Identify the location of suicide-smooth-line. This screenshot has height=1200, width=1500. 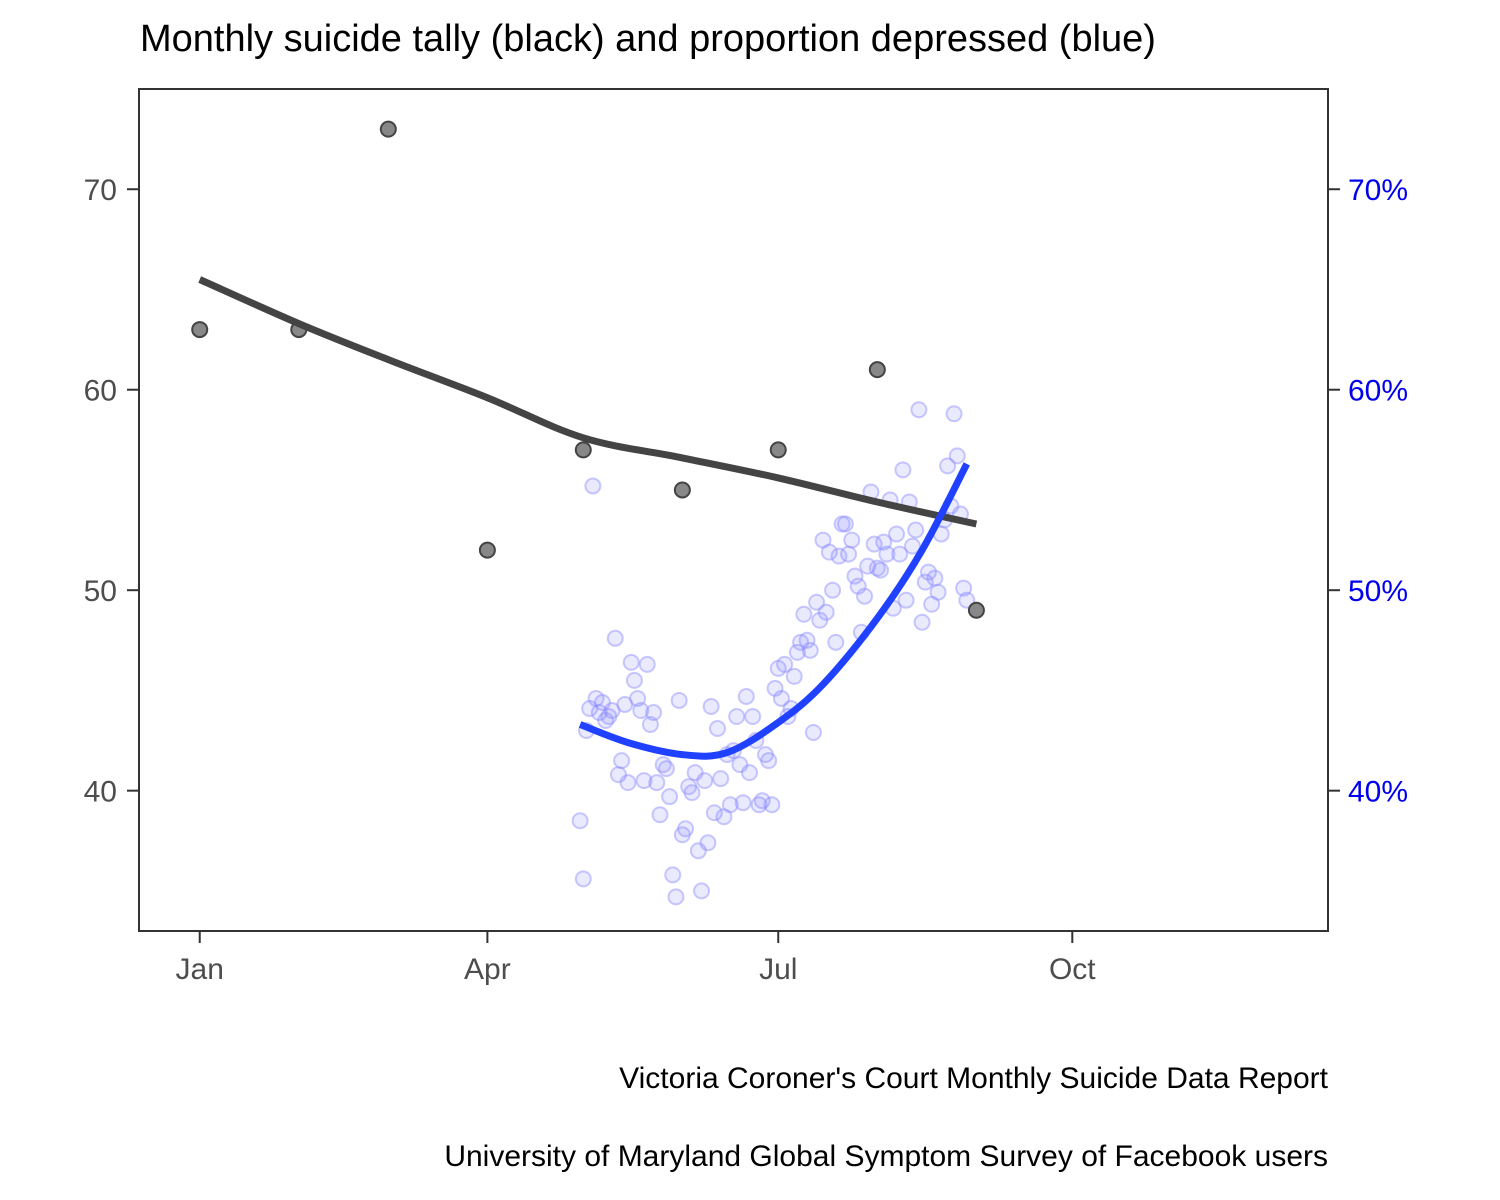
(588, 402).